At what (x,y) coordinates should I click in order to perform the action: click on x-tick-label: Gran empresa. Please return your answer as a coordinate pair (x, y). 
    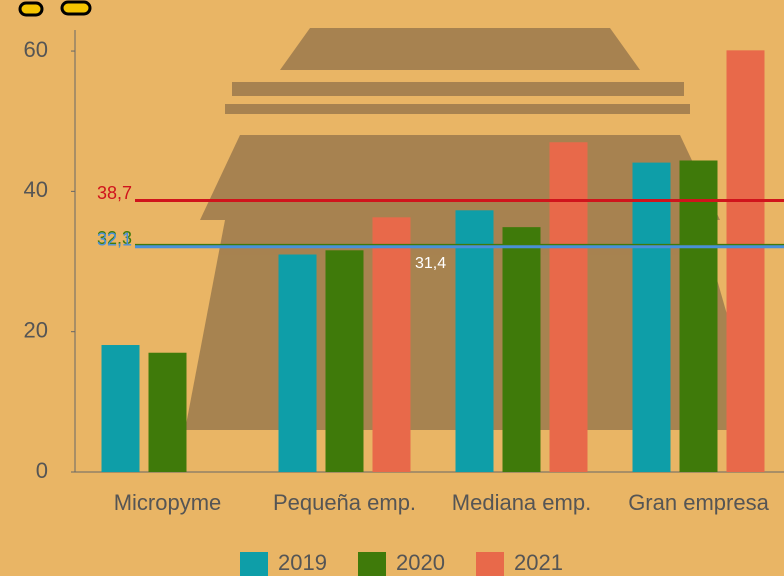
    Looking at the image, I should click on (698, 502).